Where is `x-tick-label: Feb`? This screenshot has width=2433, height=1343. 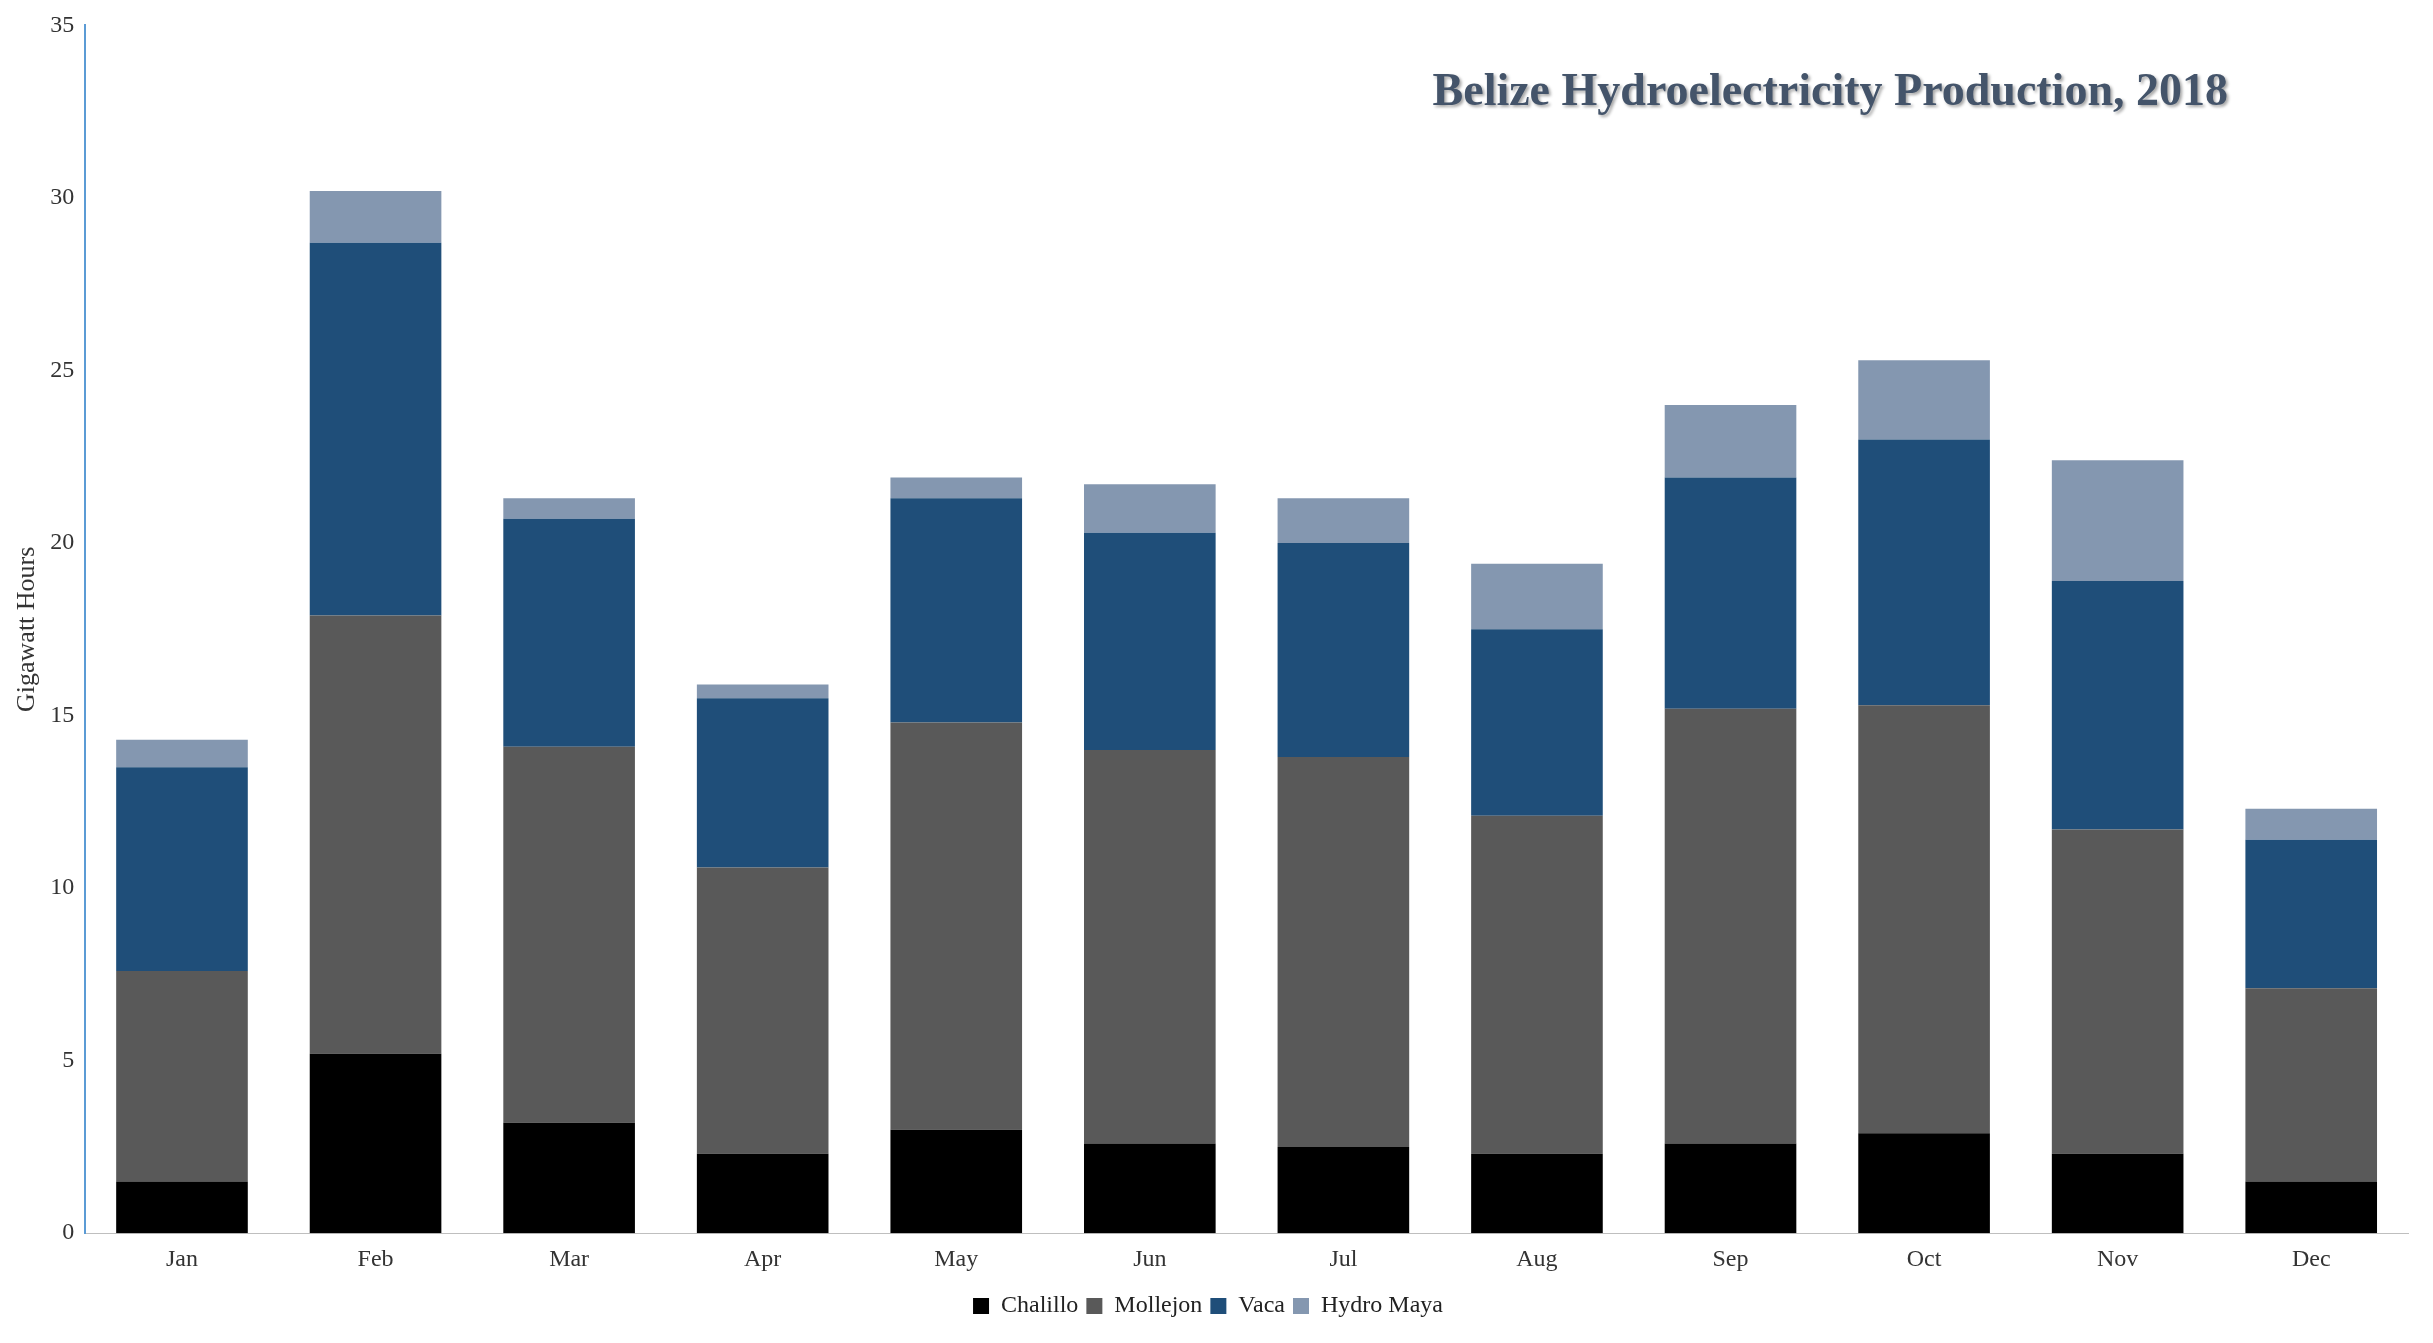
x-tick-label: Feb is located at coordinates (375, 1257).